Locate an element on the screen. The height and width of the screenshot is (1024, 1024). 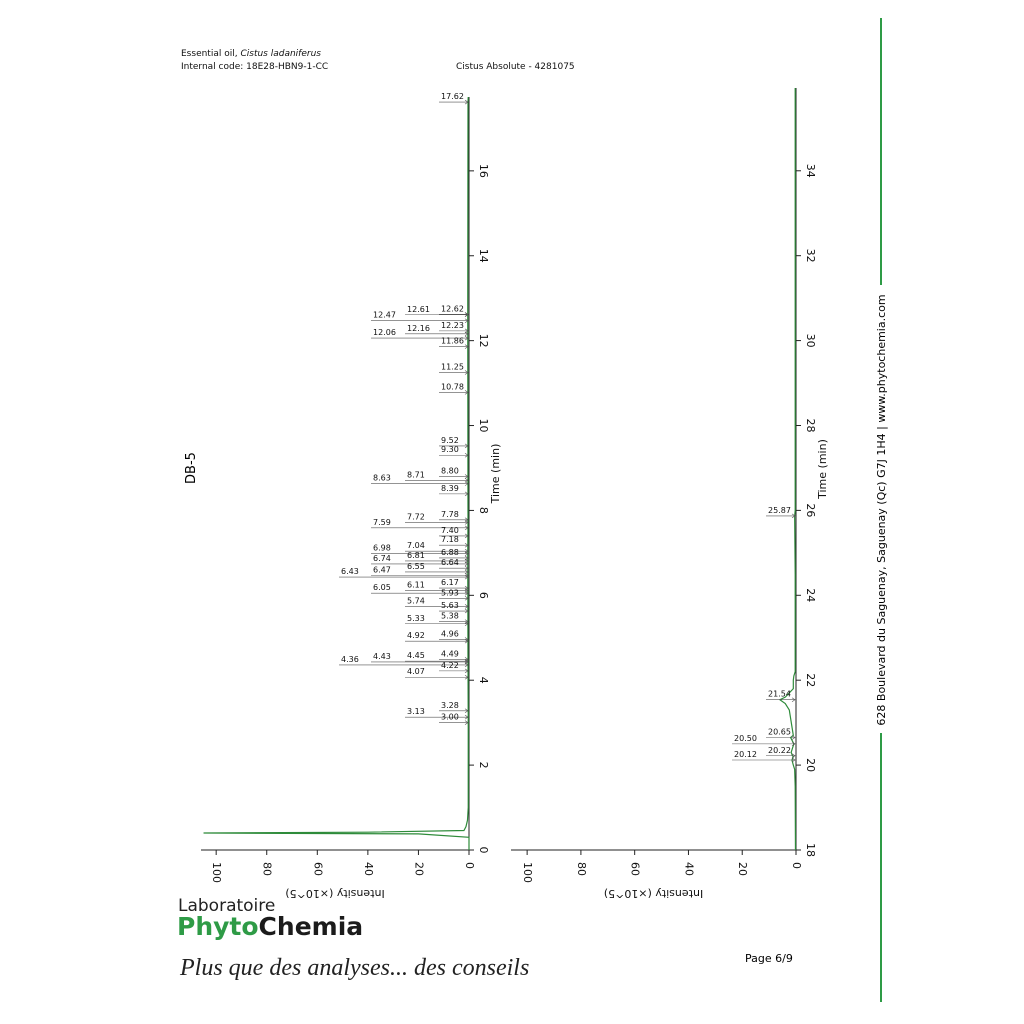
peak-label: 6.88 is located at coordinates (450, 552).